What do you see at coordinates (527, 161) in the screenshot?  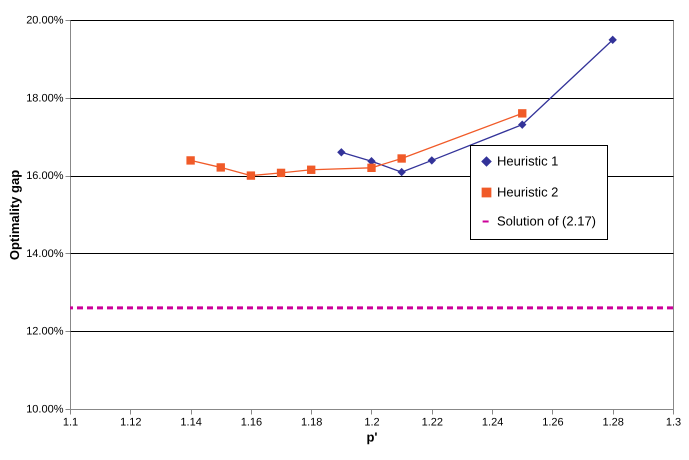 I see `legend-label: Heuristic 1` at bounding box center [527, 161].